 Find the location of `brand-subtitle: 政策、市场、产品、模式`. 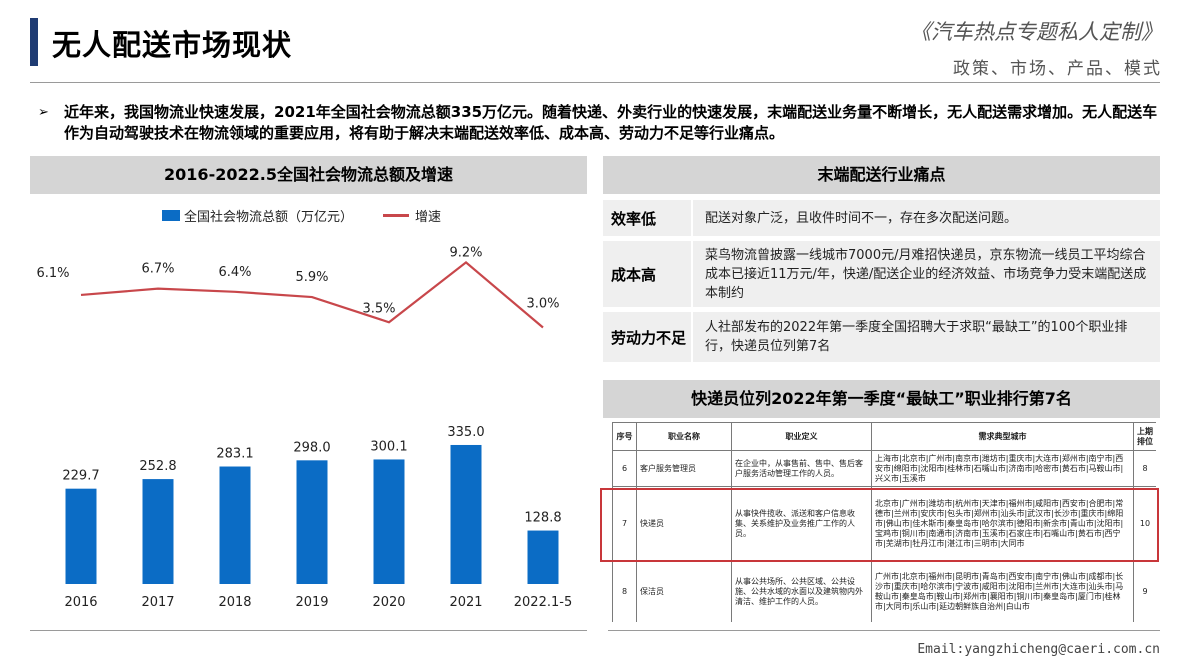

brand-subtitle: 政策、市场、产品、模式 is located at coordinates (1057, 69).